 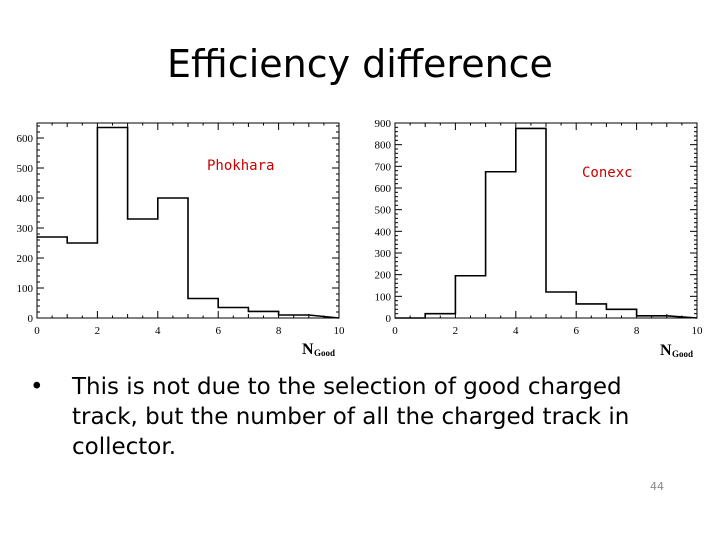 I want to click on slide-title: Efficiency difference, so click(x=360, y=64).